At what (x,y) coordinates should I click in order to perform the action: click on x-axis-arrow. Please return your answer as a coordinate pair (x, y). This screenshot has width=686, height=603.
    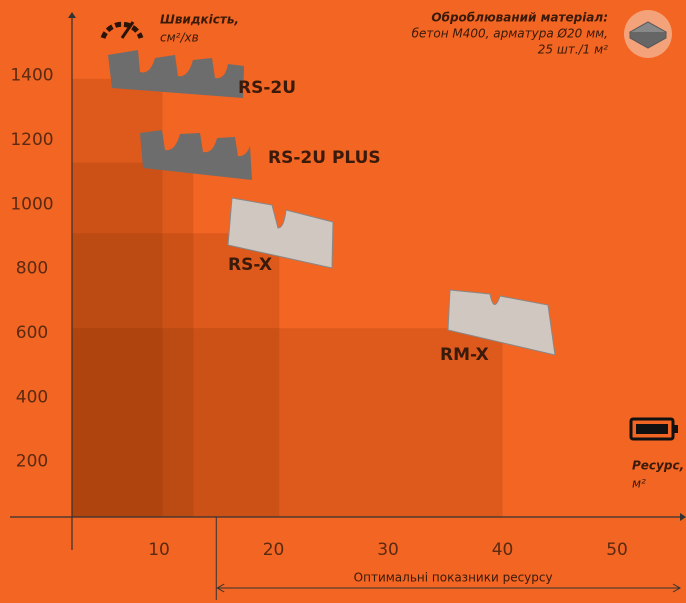
    Looking at the image, I should click on (683, 517).